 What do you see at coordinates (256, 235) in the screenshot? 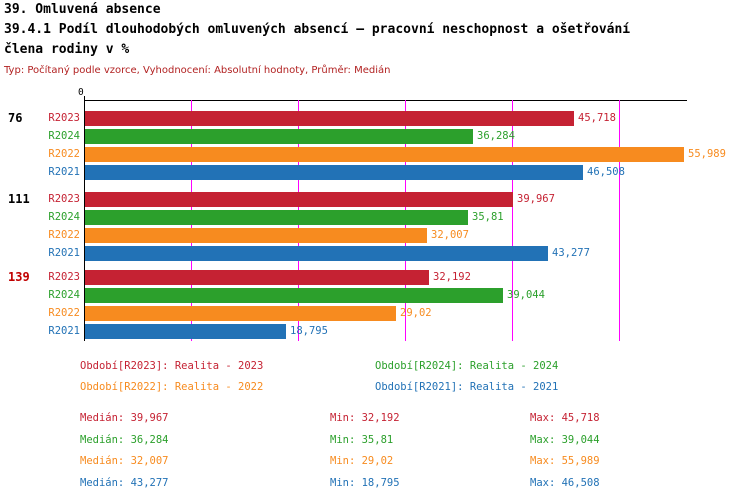
I see `bar-r2022-group1` at bounding box center [256, 235].